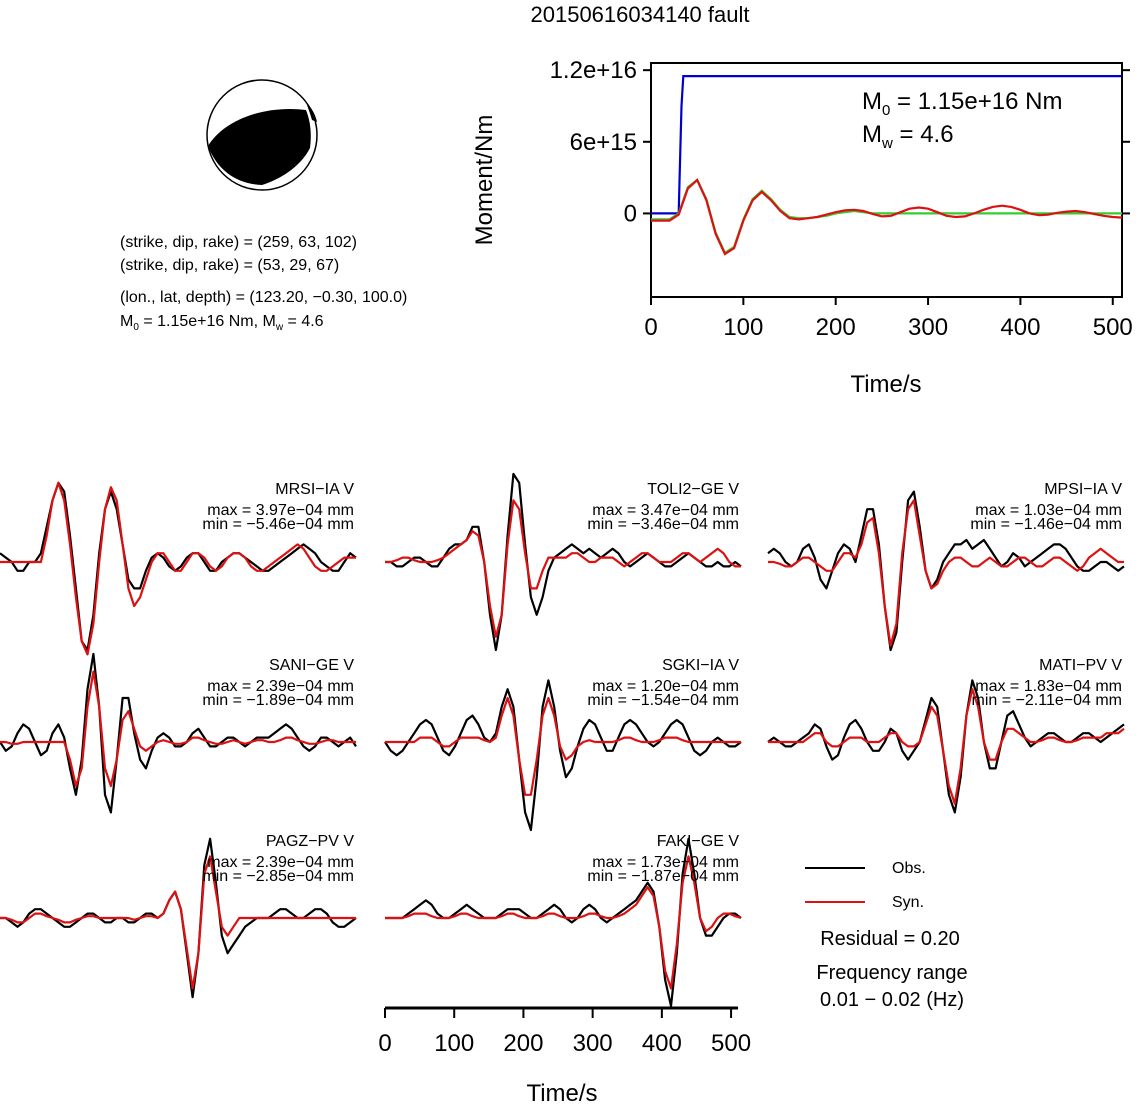 The image size is (1137, 1109). I want to click on moment-y-axis: 0 6e+15 1.2e+16, so click(840, 142).